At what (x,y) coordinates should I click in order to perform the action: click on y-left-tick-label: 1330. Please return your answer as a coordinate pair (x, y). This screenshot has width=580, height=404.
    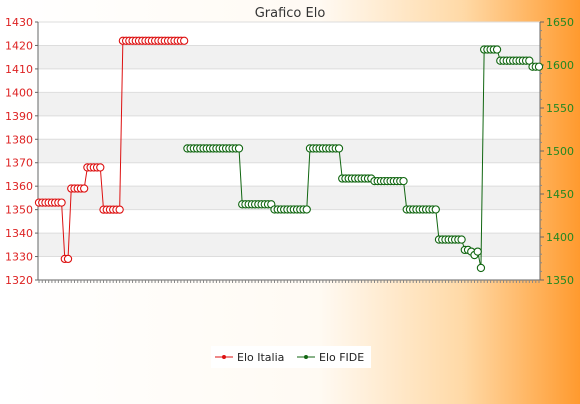
    Looking at the image, I should click on (19, 257).